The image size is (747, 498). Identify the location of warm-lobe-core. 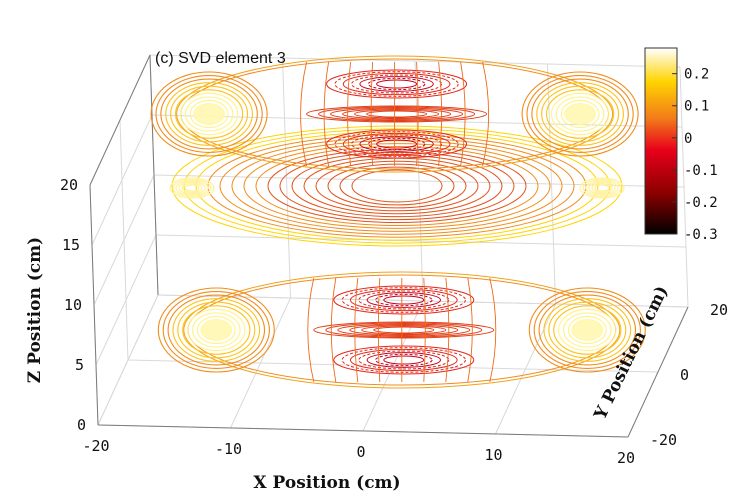
(587, 330).